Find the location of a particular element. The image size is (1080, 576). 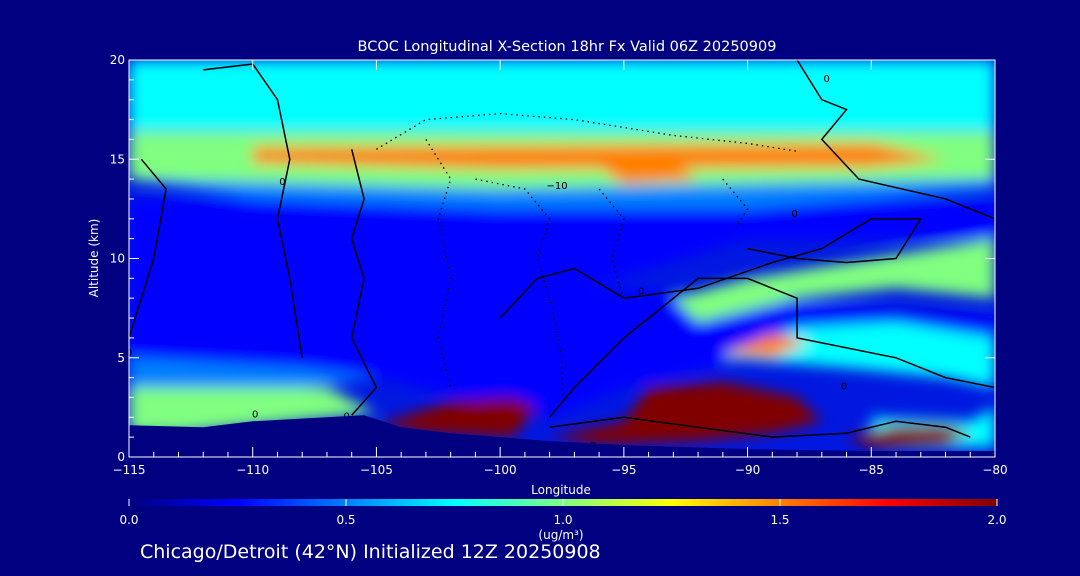

contour-label-2: −10 is located at coordinates (556, 186).